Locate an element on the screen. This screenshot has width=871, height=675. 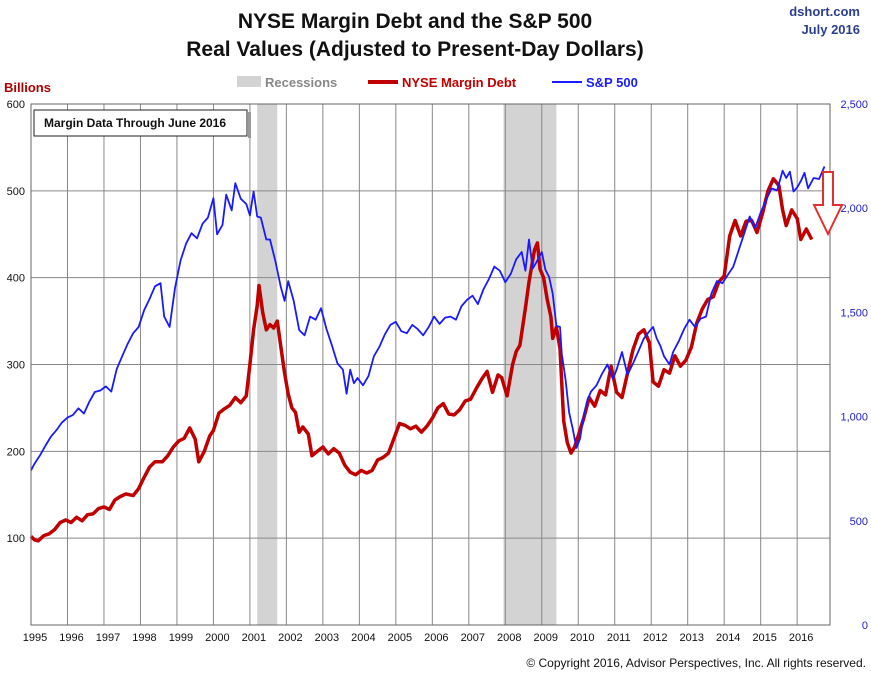
legend: Recessions NYSE Margin Debt S&P 500 is located at coordinates (437, 82).